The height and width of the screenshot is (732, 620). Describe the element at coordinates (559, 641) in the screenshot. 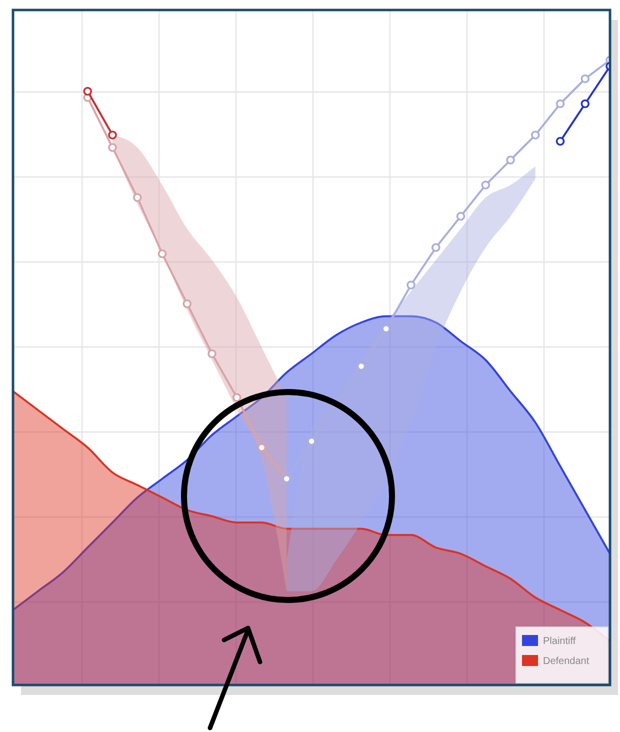

I see `legend-label: Plaintiff` at that location.